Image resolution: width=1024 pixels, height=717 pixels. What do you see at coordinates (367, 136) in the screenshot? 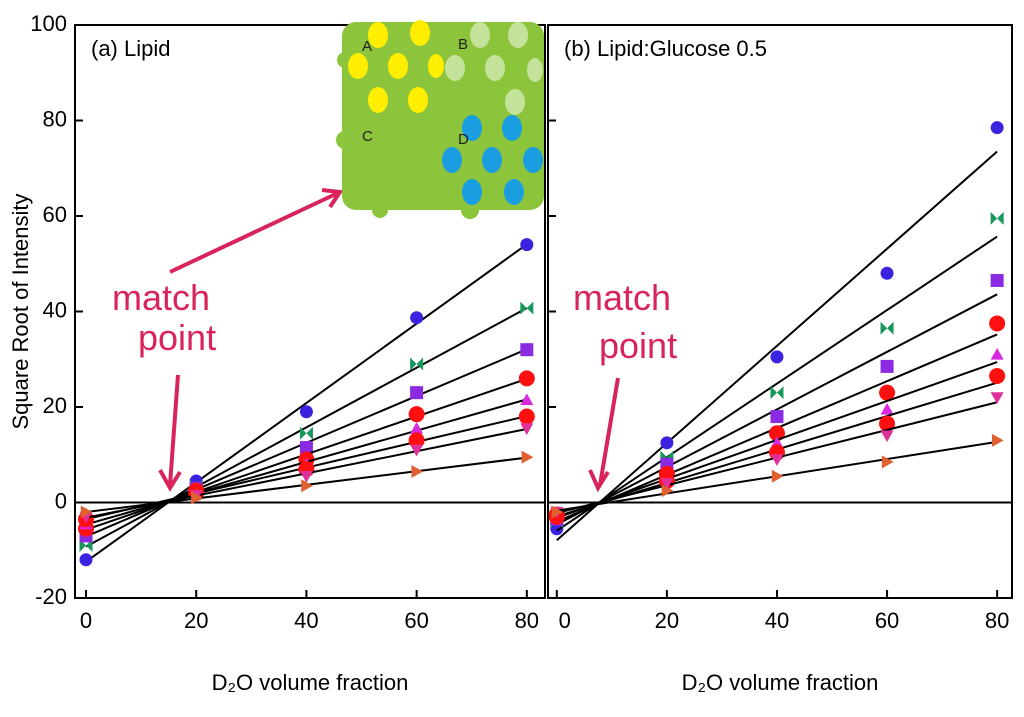
I see `inset-label: C` at bounding box center [367, 136].